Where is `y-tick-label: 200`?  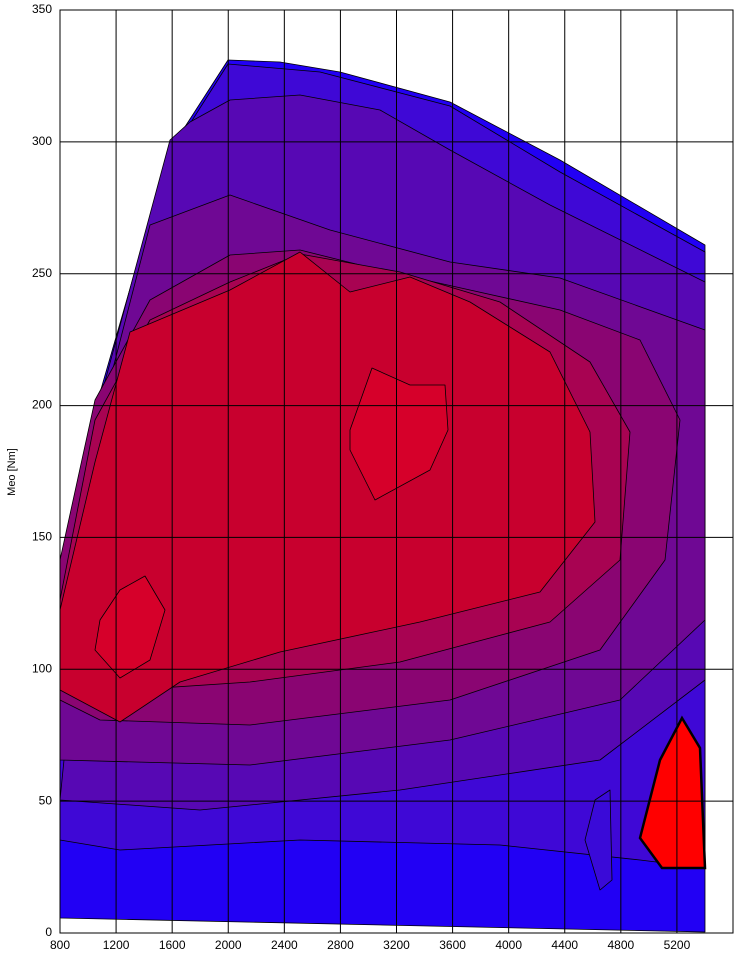
y-tick-label: 200 is located at coordinates (42, 405).